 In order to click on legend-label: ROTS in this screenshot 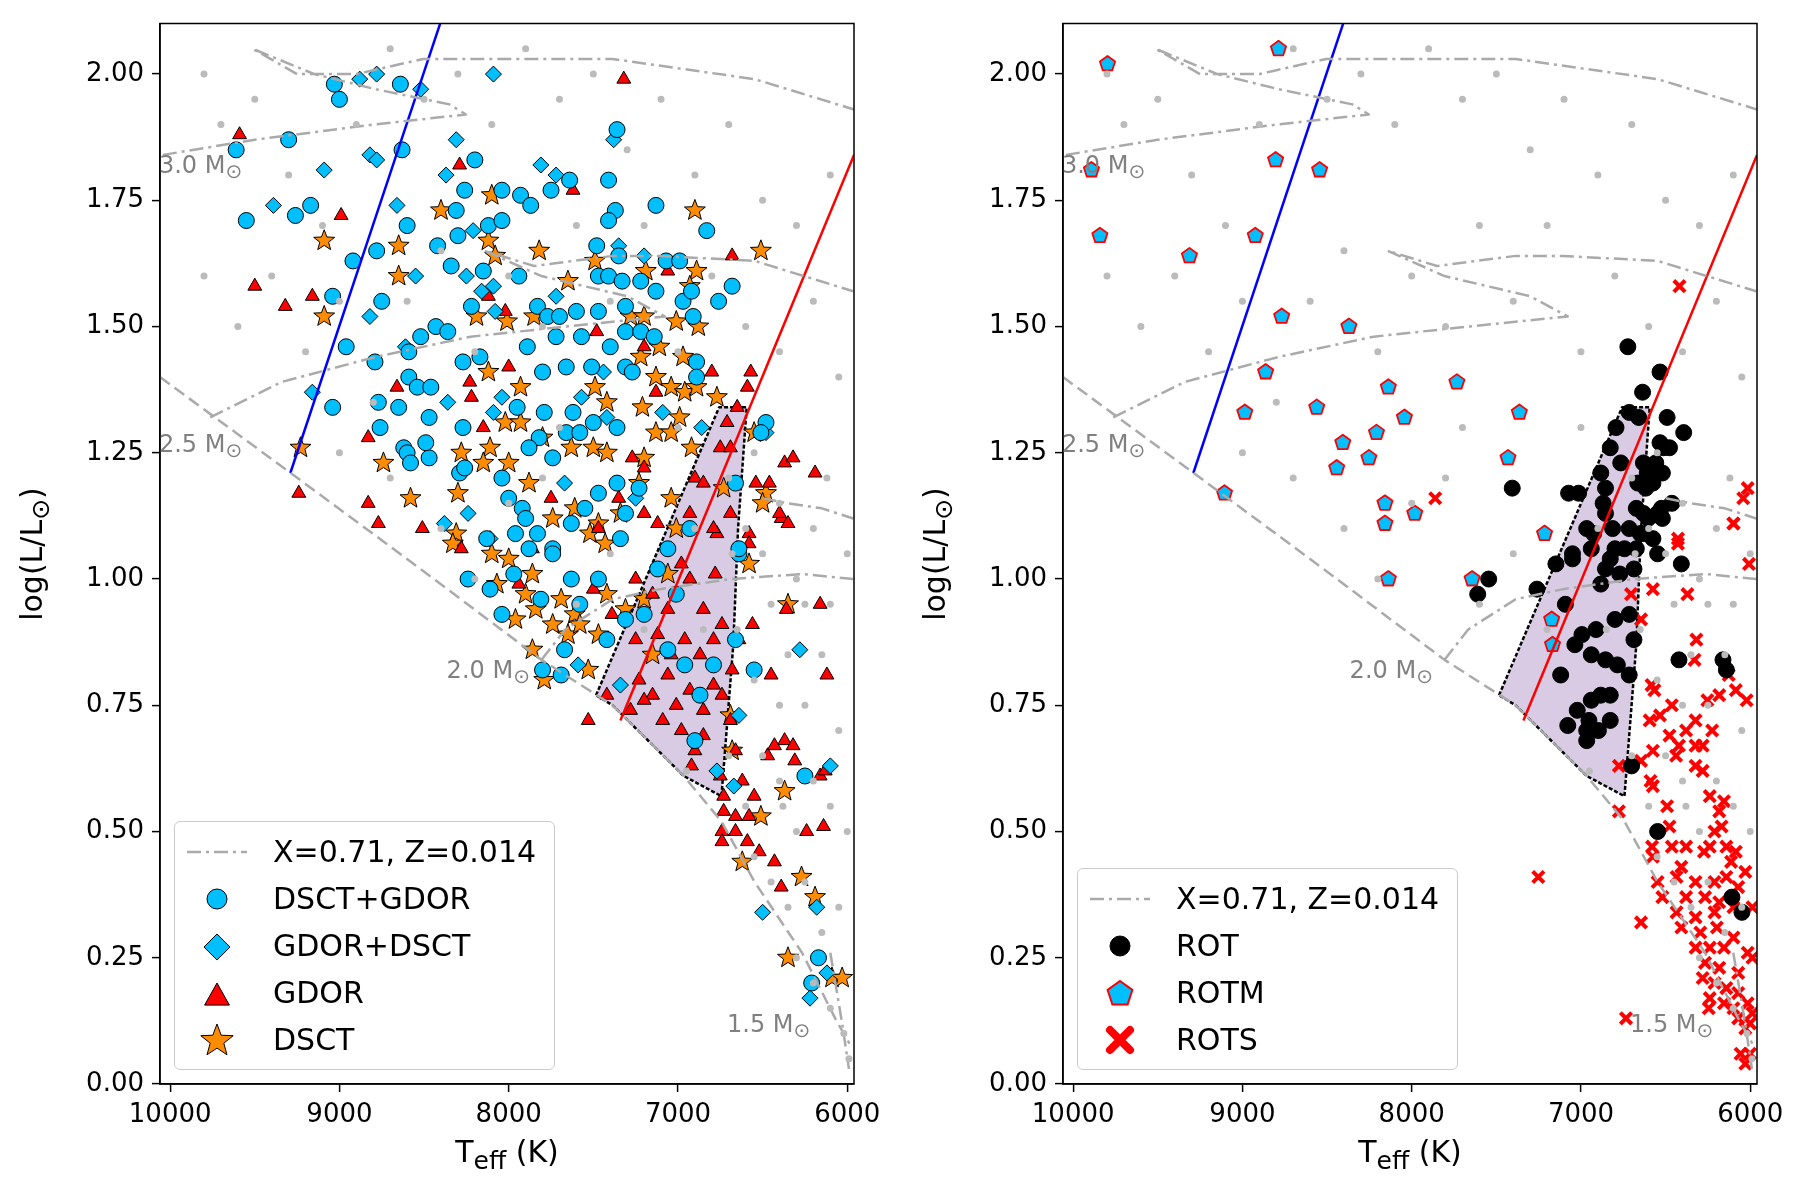, I will do `click(1217, 1039)`.